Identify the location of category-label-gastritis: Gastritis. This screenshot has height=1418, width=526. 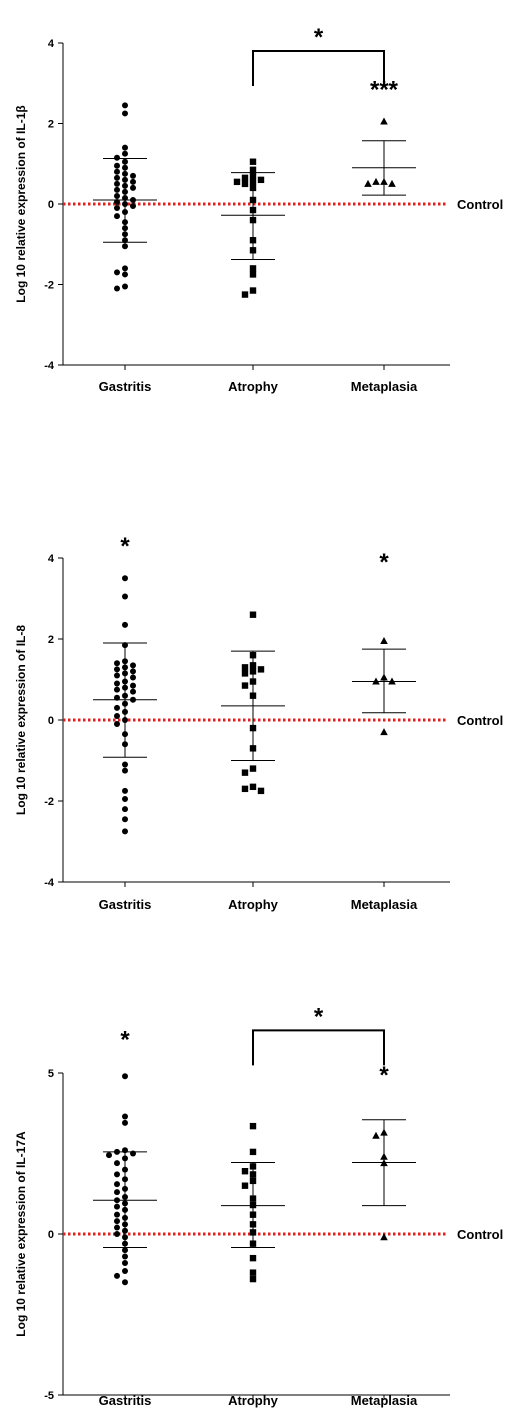
(125, 904).